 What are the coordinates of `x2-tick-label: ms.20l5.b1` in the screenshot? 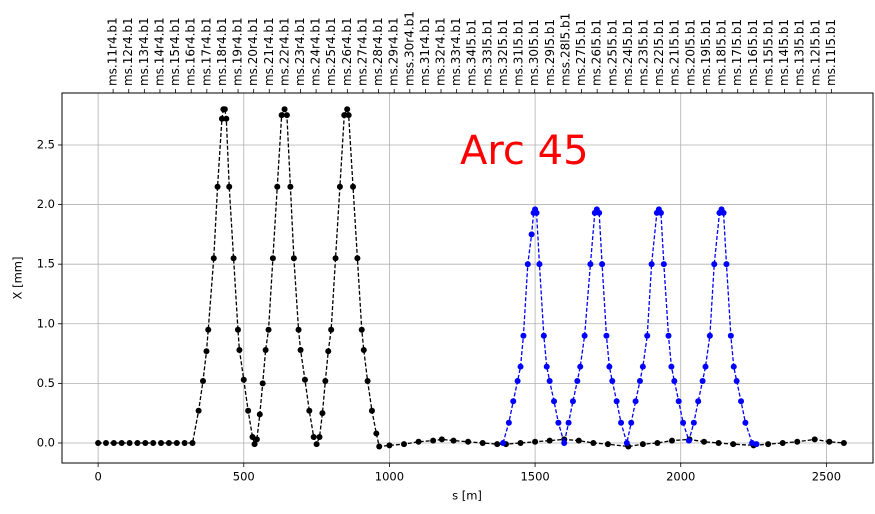 It's located at (690, 52).